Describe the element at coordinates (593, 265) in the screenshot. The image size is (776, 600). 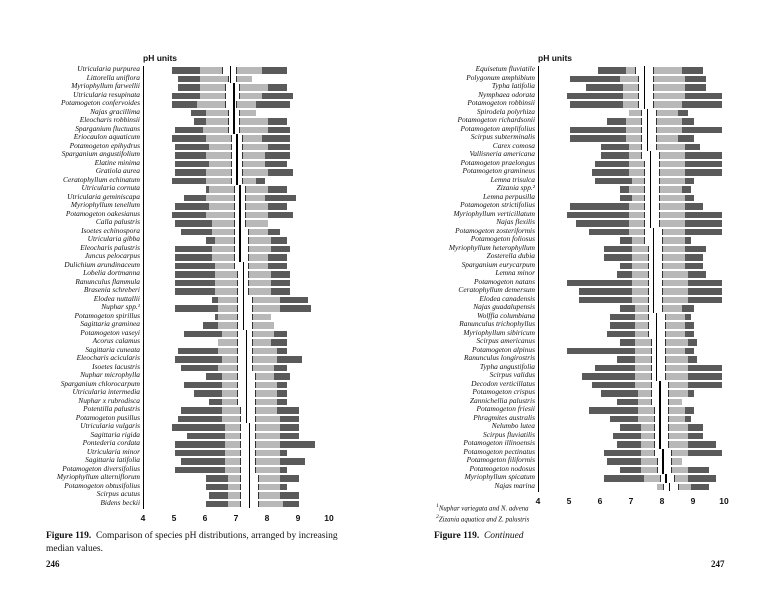
I see `species-row: Sparganium eurycarpum` at that location.